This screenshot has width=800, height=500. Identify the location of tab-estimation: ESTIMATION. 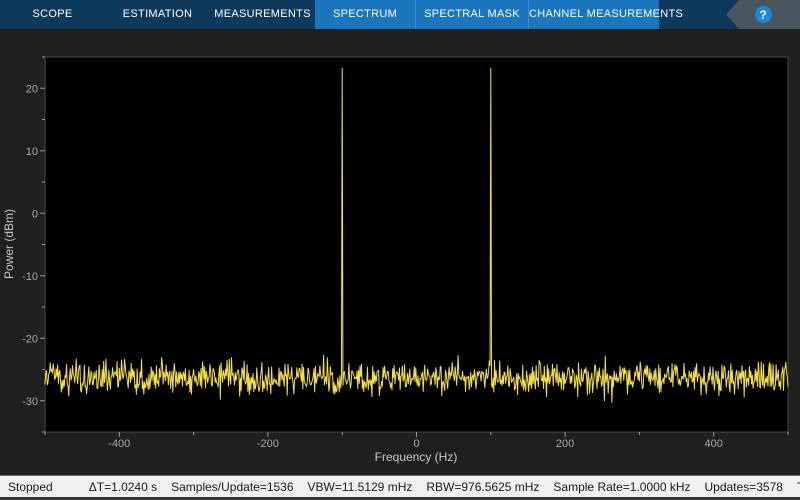
(157, 14).